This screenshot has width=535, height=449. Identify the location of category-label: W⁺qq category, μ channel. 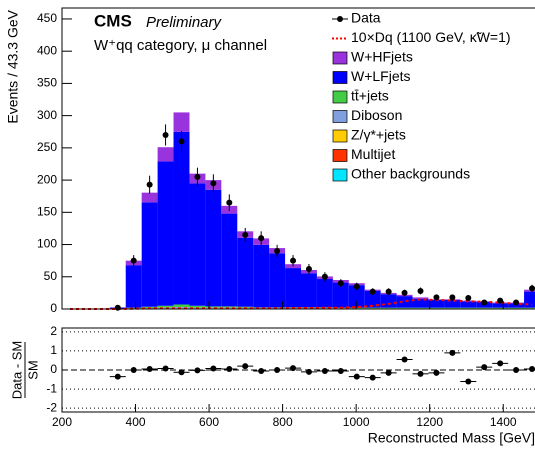
(180, 45).